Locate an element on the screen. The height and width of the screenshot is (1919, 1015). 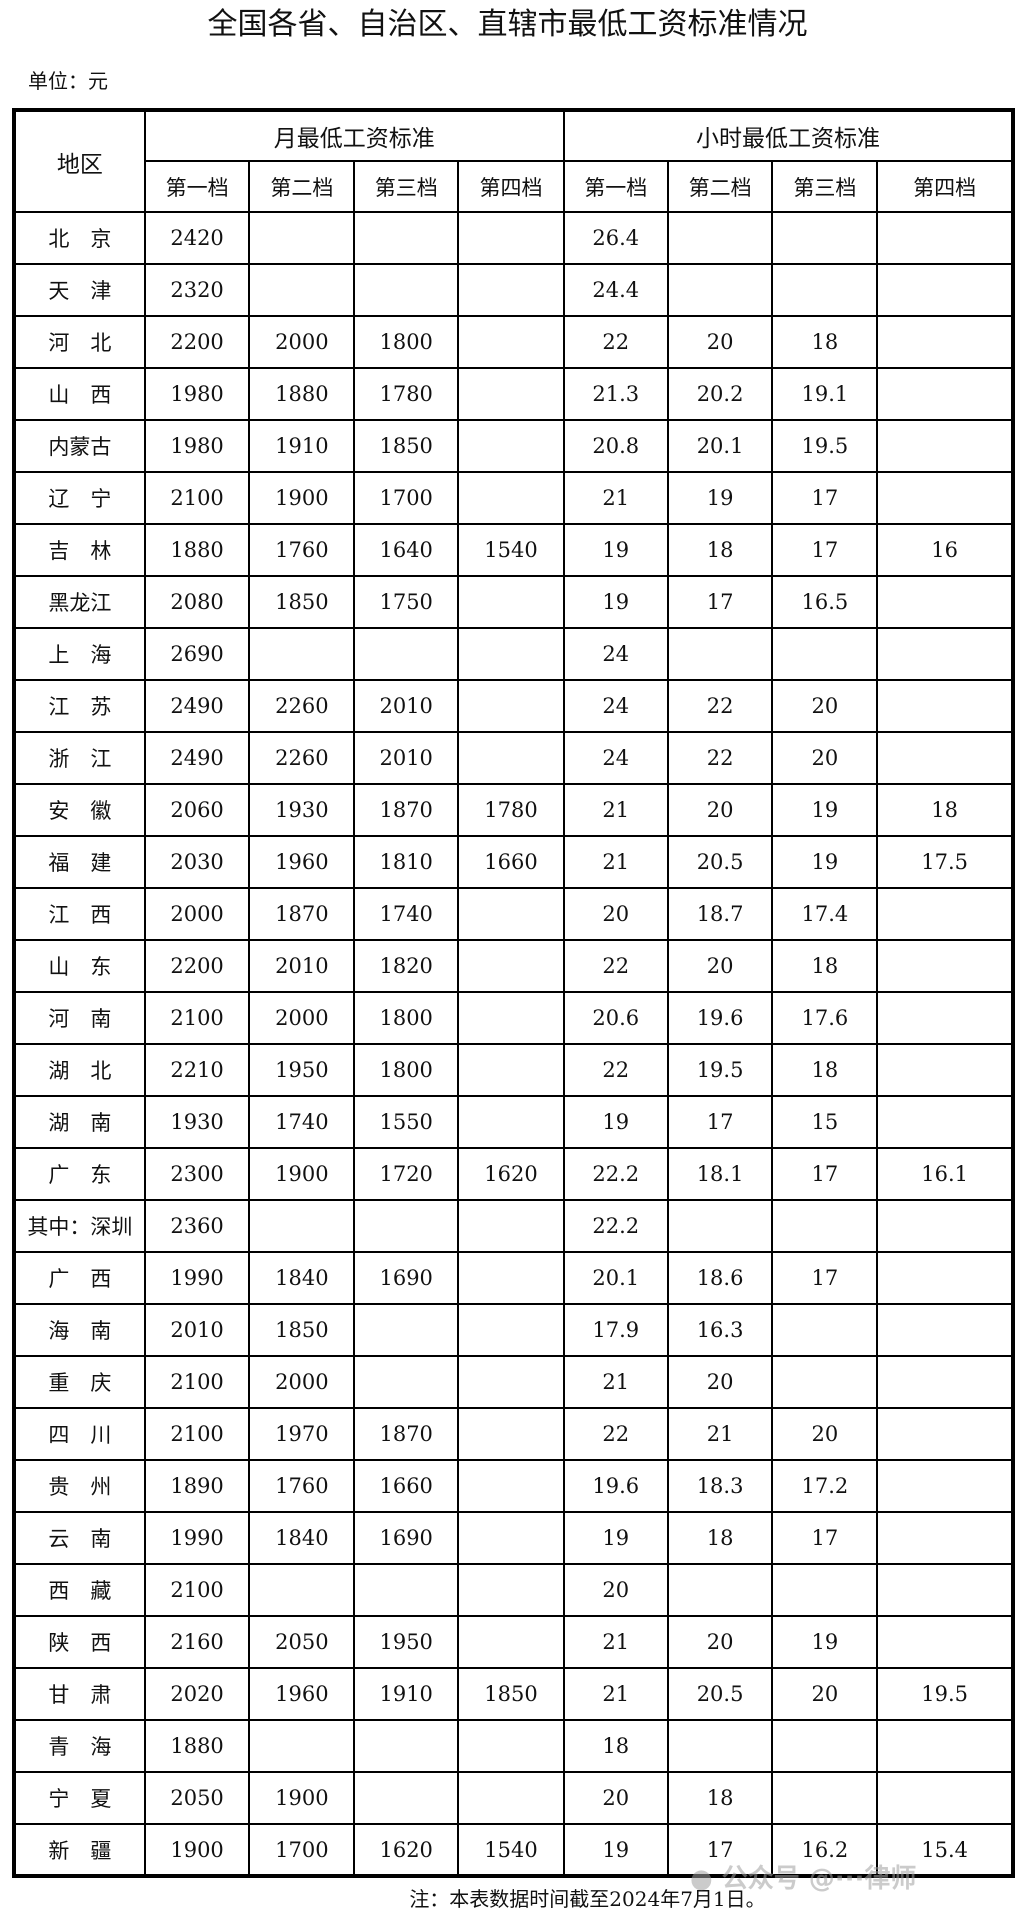
hourly-tier-4-cell: 15.4 is located at coordinates (945, 1850).